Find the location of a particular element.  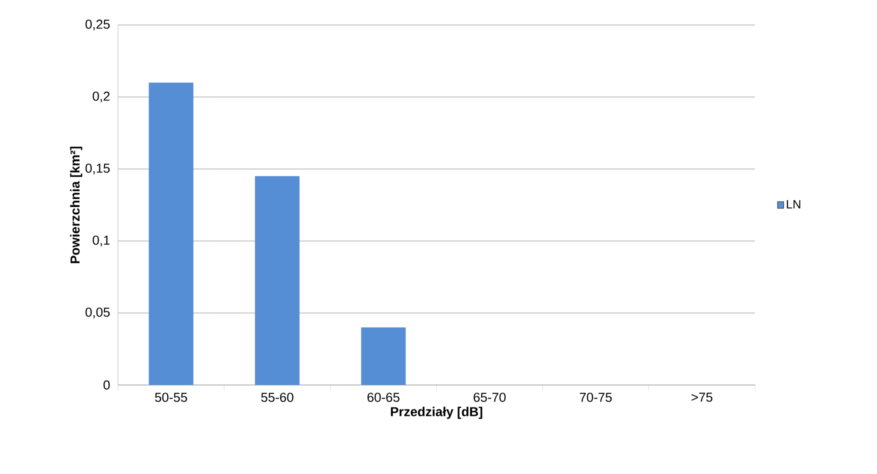

x-axis-title: Przedziały [dB] is located at coordinates (436, 412).